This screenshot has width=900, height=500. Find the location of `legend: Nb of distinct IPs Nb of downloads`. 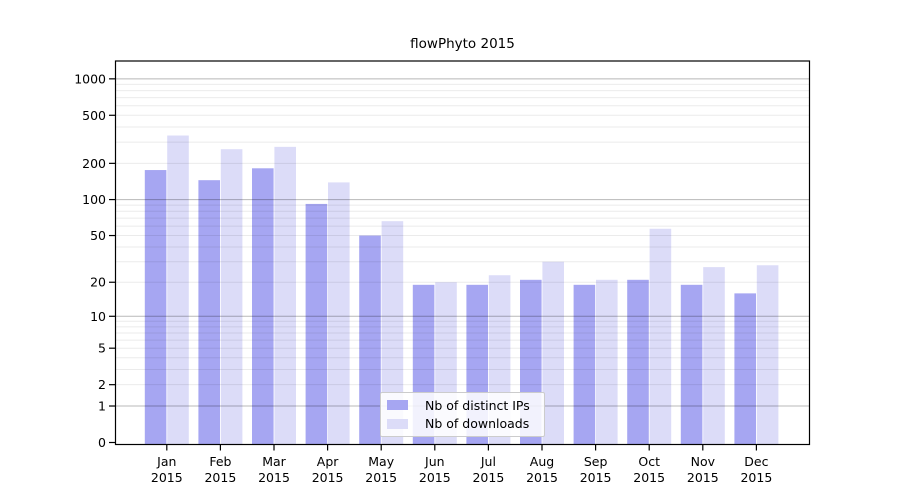

legend: Nb of distinct IPs Nb of downloads is located at coordinates (462, 414).